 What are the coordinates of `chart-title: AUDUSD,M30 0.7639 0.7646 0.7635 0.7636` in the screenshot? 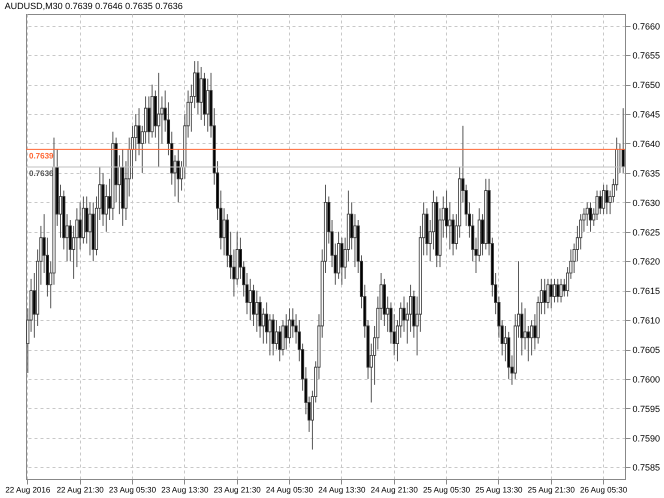 It's located at (93, 6).